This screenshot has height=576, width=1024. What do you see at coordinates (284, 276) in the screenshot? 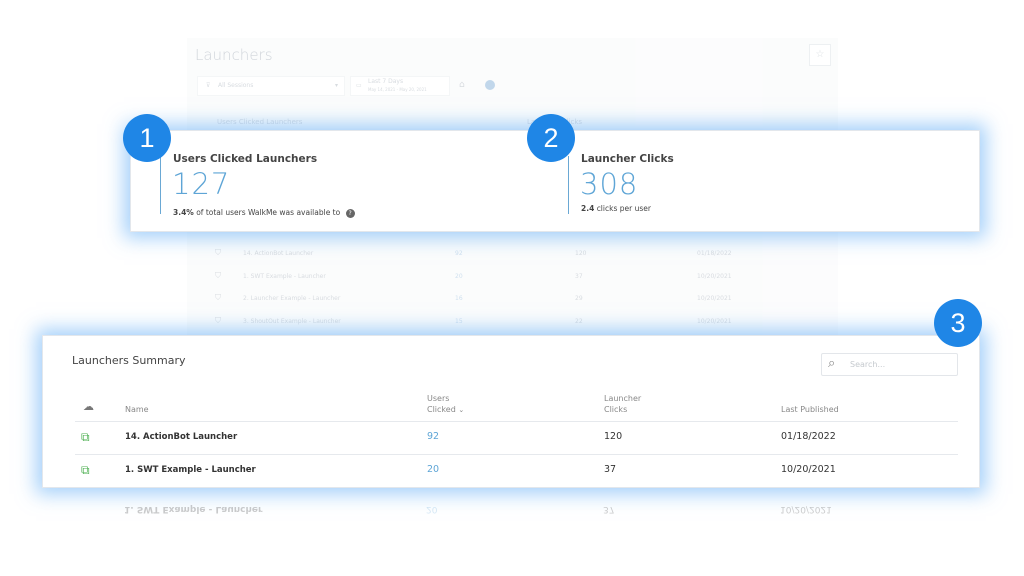
I see `bg-row-name: 1. SWT Example - Launcher` at bounding box center [284, 276].